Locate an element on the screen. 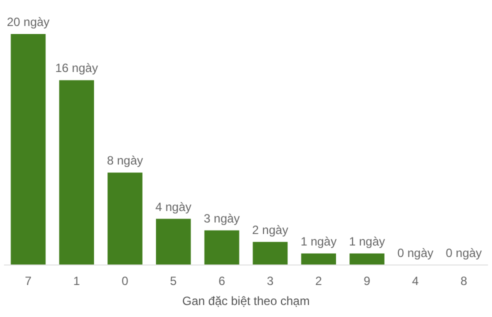 The width and height of the screenshot is (492, 317). data-label: 2 ngày is located at coordinates (270, 229).